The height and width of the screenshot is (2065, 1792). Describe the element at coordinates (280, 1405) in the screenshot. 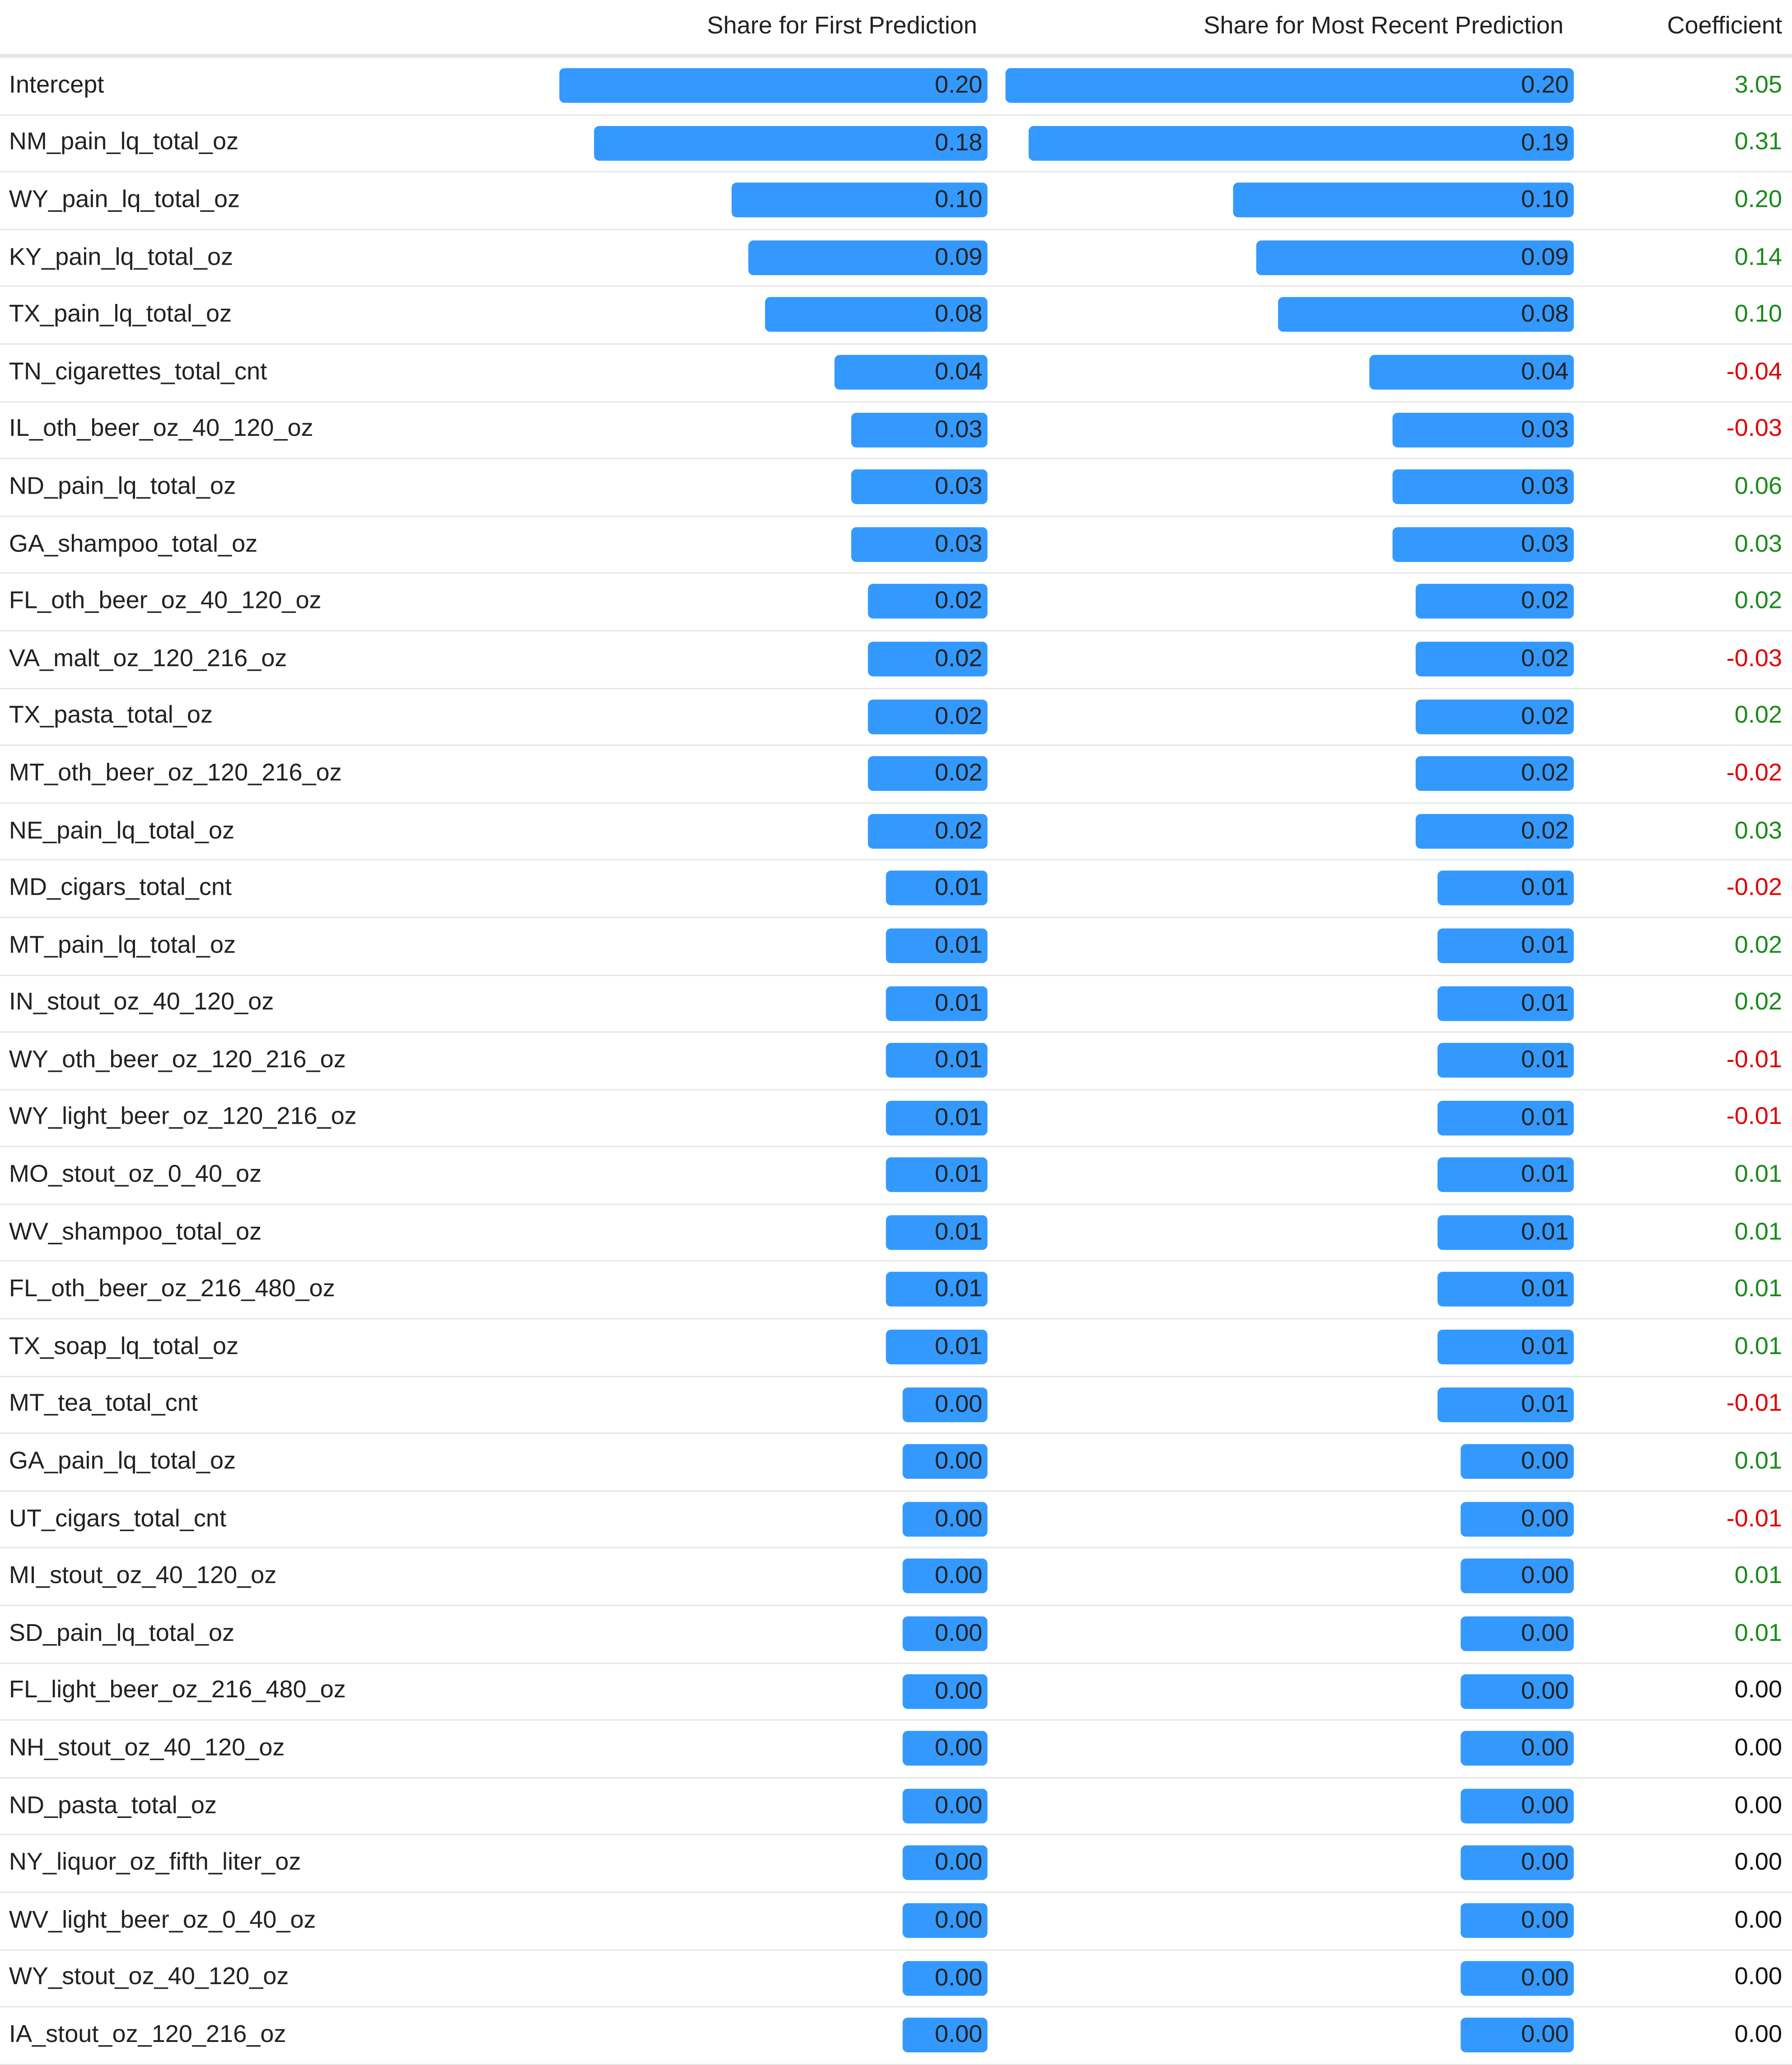

I see `feature-name: MT_tea_total_cnt` at that location.